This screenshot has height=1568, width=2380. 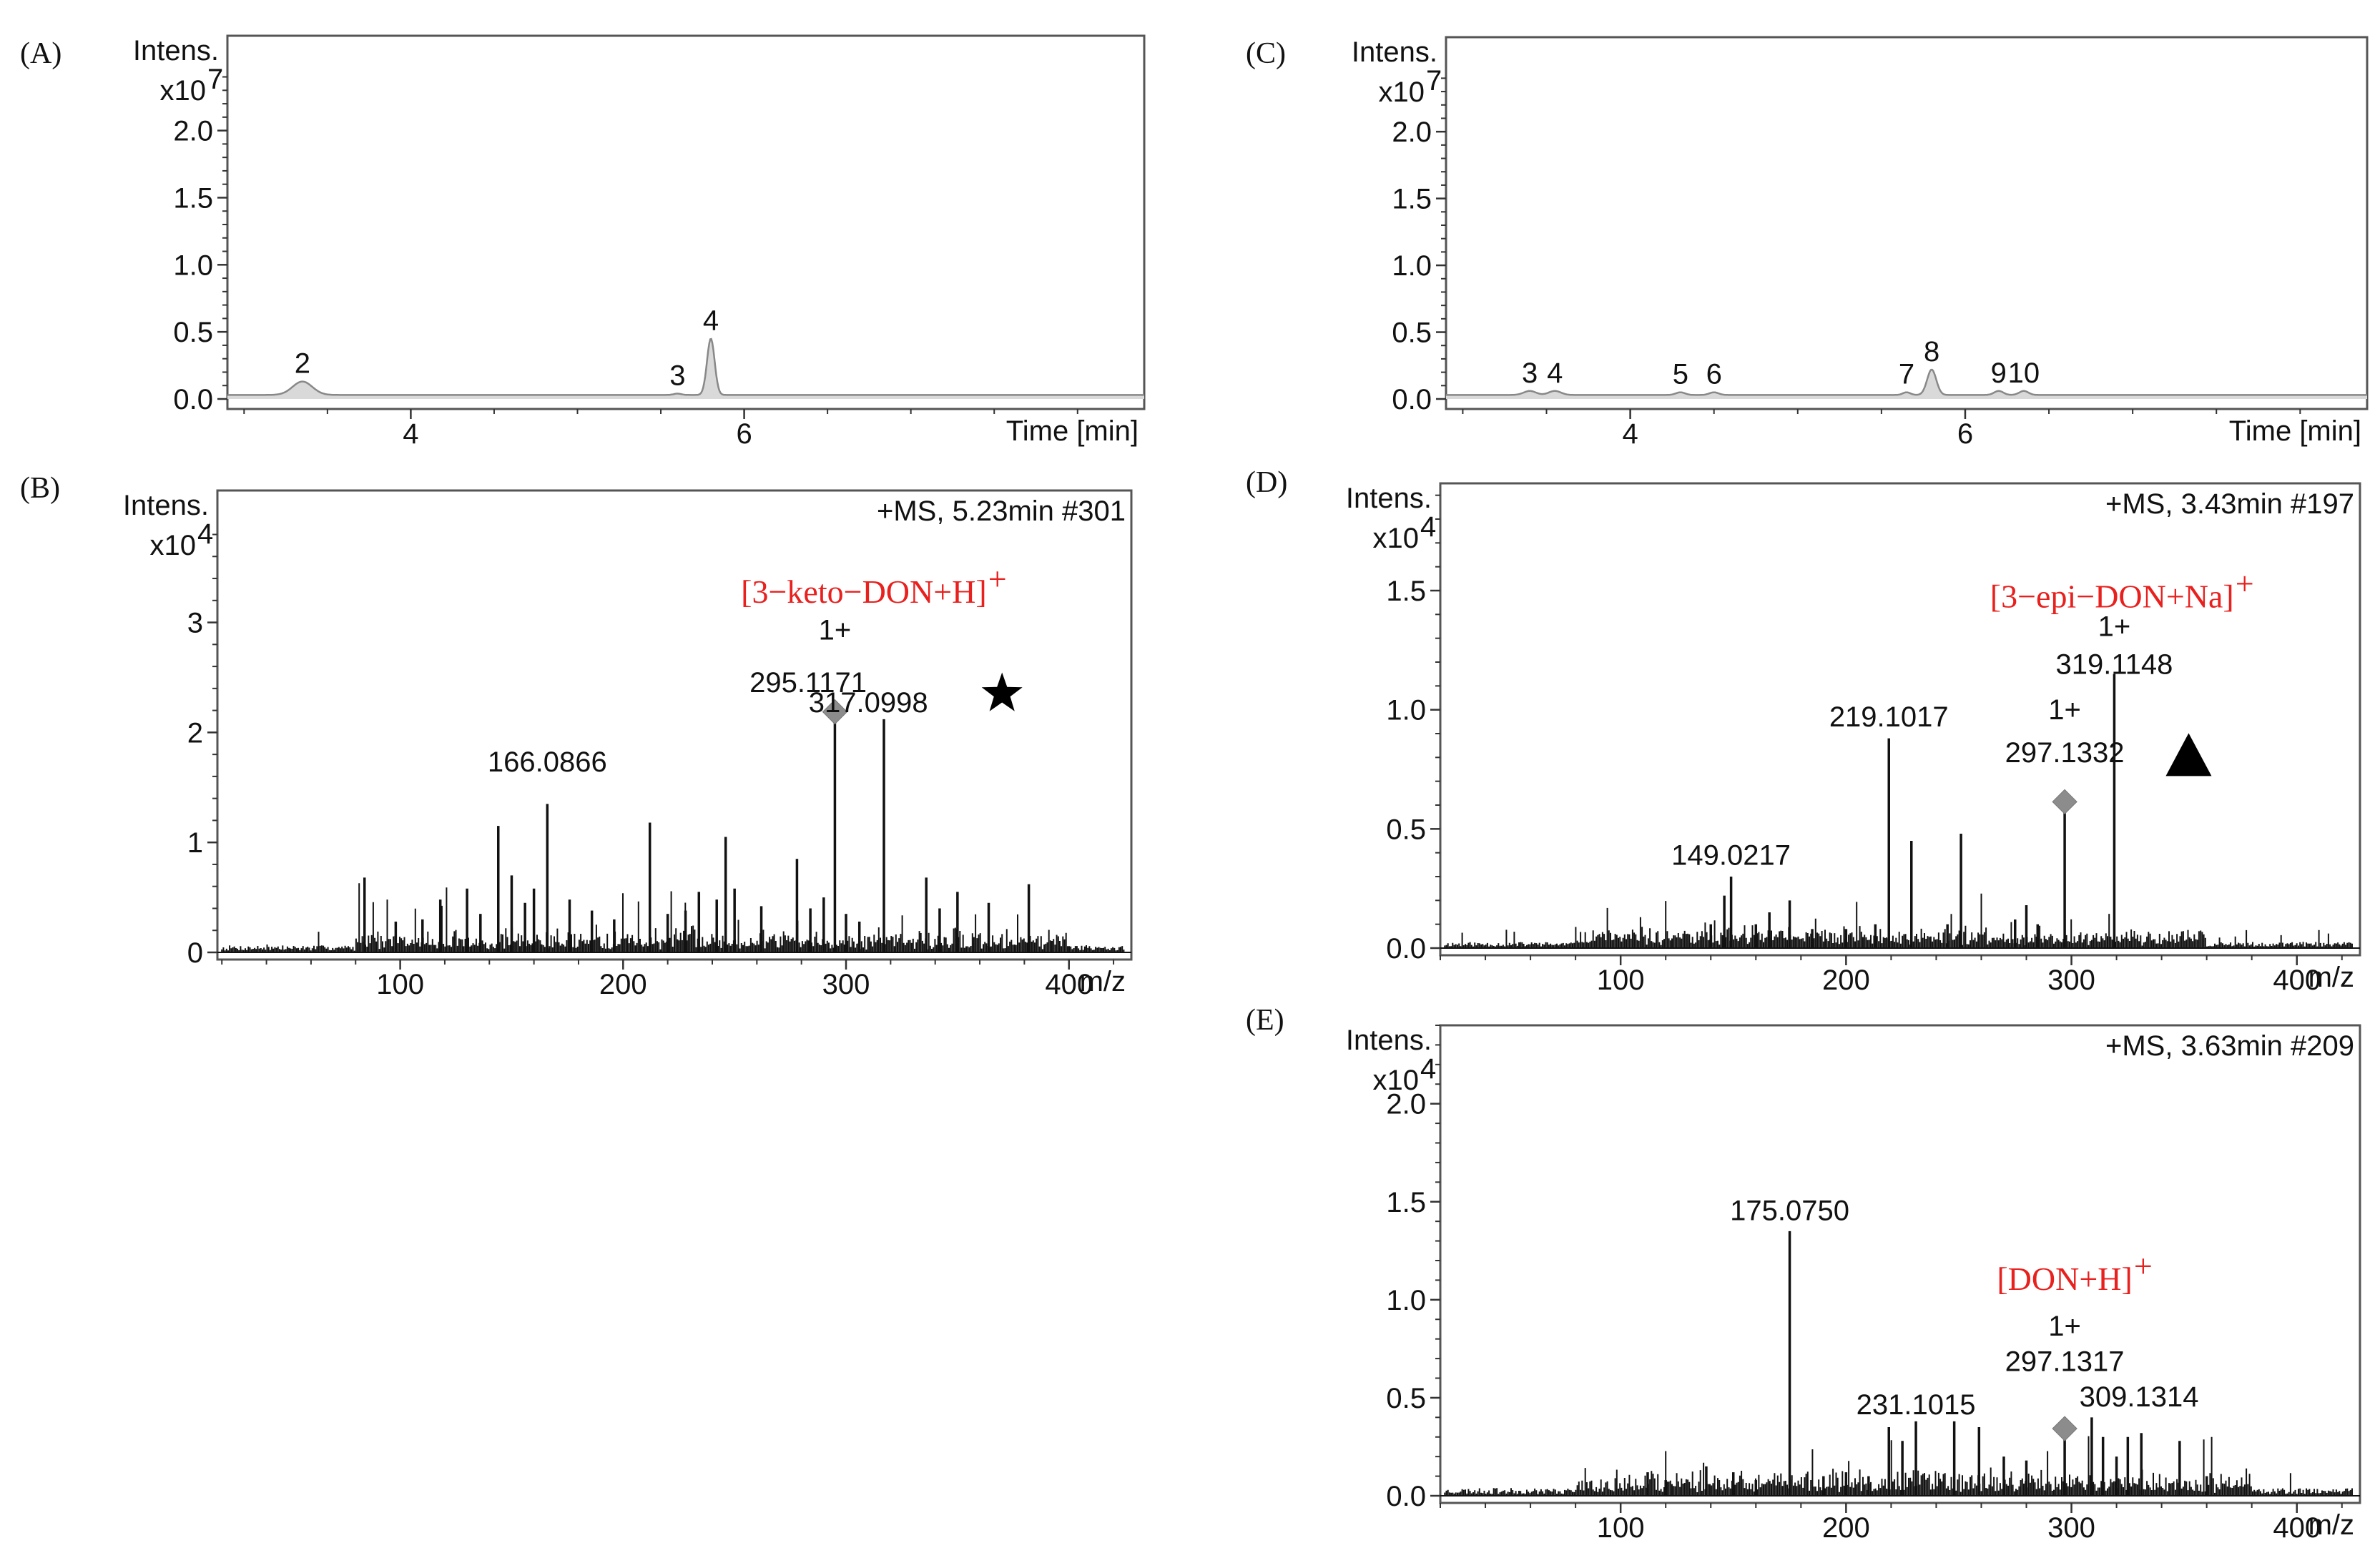 I want to click on spectrum-header: +MS, 3.63min #209, so click(x=2229, y=1046).